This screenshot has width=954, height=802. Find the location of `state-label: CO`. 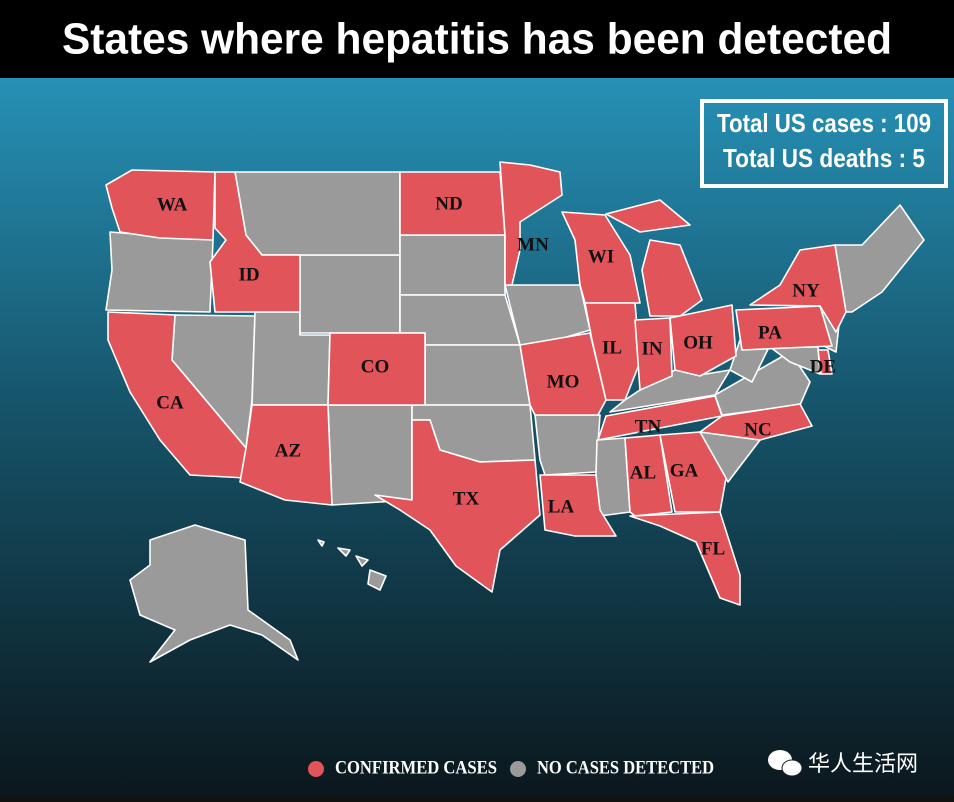

state-label: CO is located at coordinates (375, 366).